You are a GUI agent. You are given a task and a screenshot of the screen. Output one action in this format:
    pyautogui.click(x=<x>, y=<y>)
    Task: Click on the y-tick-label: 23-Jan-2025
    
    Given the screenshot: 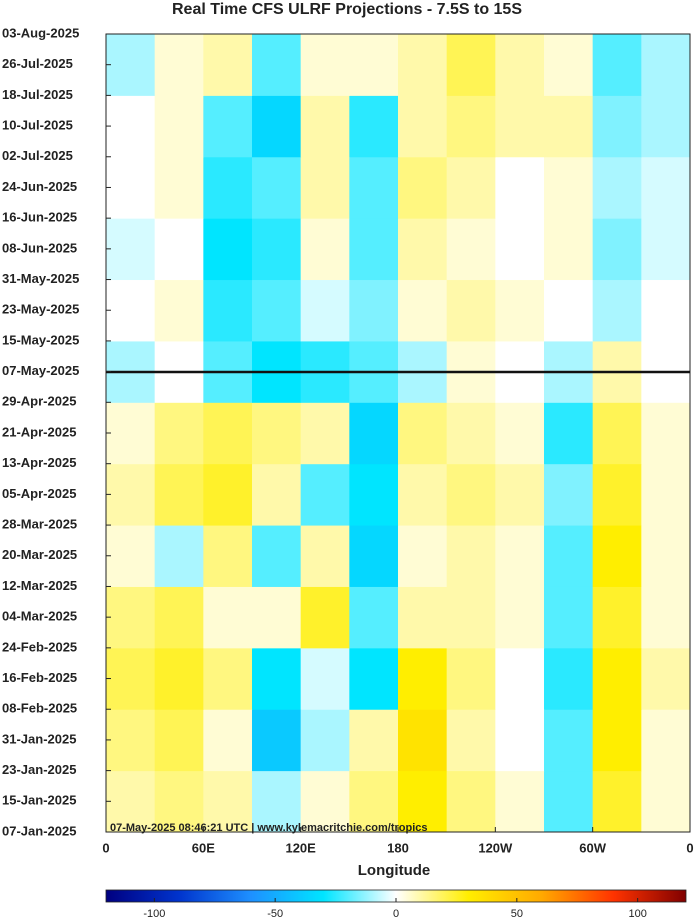 What is the action you would take?
    pyautogui.click(x=39, y=769)
    